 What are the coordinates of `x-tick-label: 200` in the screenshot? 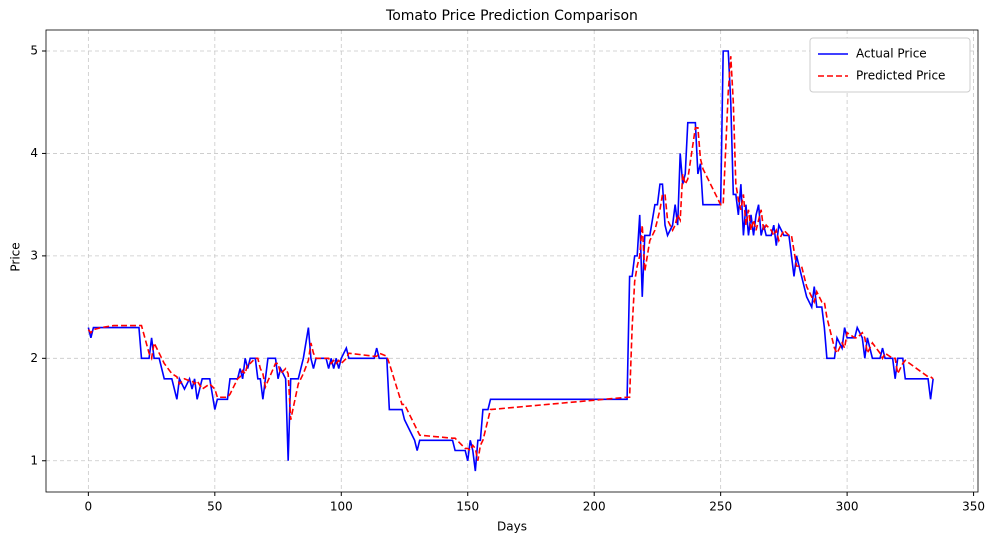 It's located at (594, 507).